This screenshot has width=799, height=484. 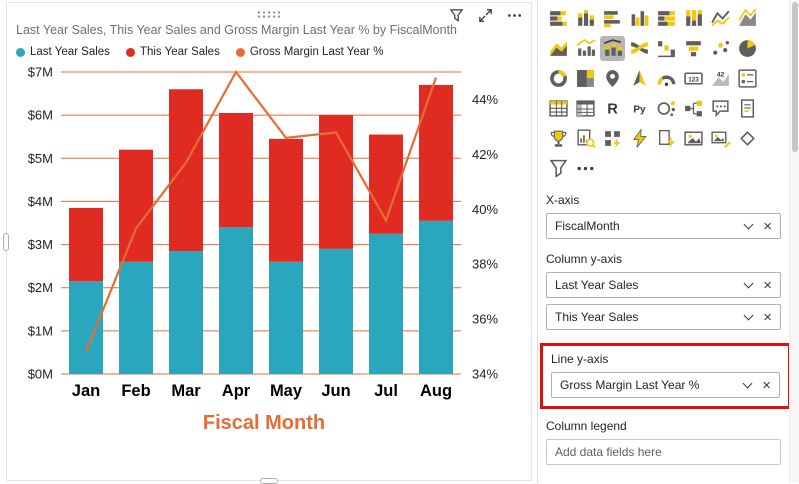 I want to click on kpi-icon: 42, so click(x=720, y=78).